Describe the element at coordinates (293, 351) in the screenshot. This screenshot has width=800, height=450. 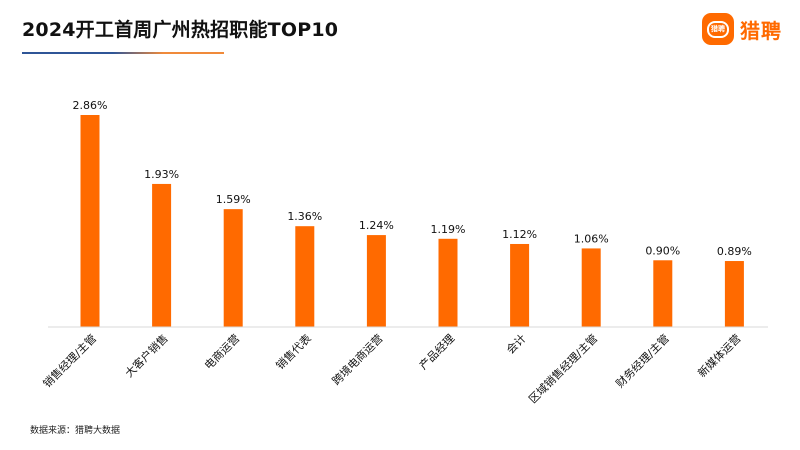
I see `x-tick-label-4: 销售代表` at that location.